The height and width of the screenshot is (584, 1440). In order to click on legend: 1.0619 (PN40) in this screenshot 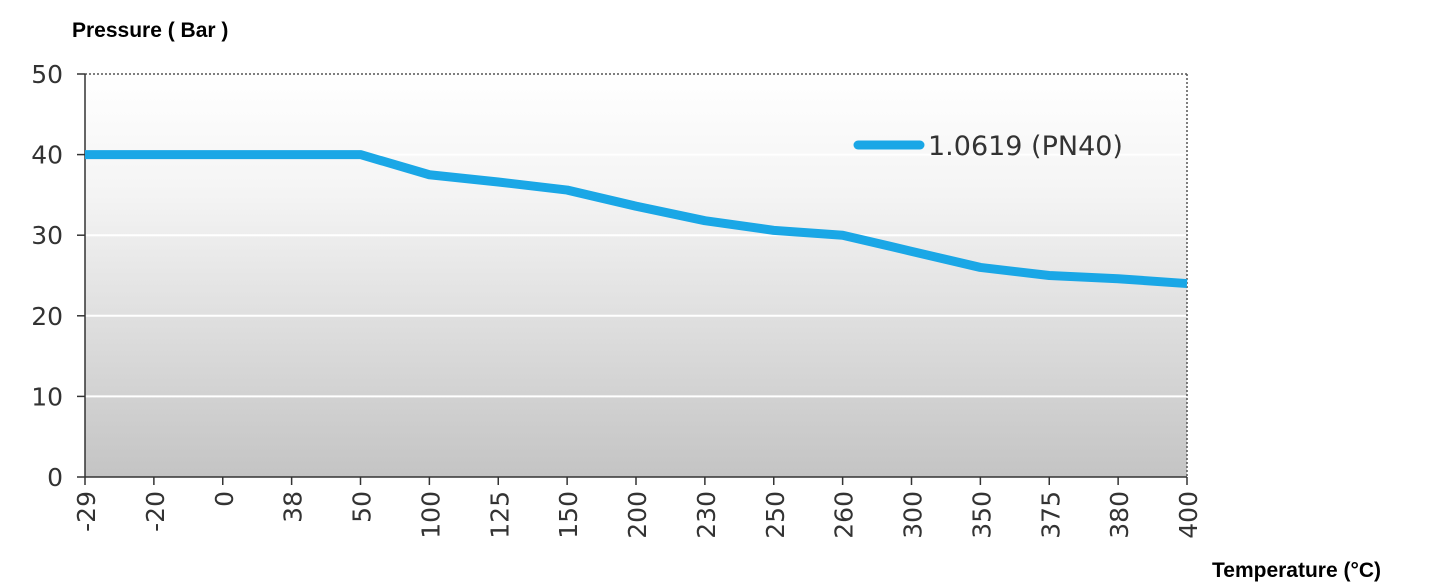, I will do `click(988, 146)`.